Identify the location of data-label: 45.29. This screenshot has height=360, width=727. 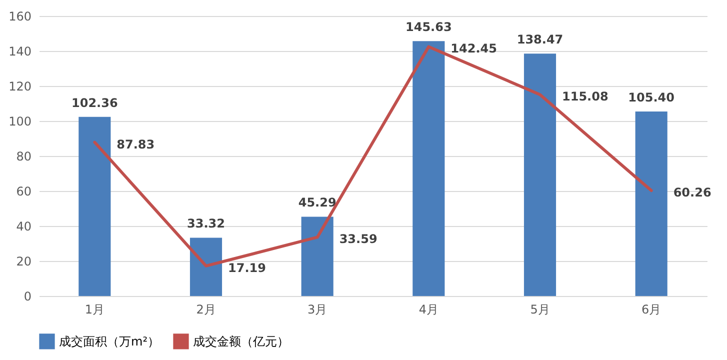
(317, 203).